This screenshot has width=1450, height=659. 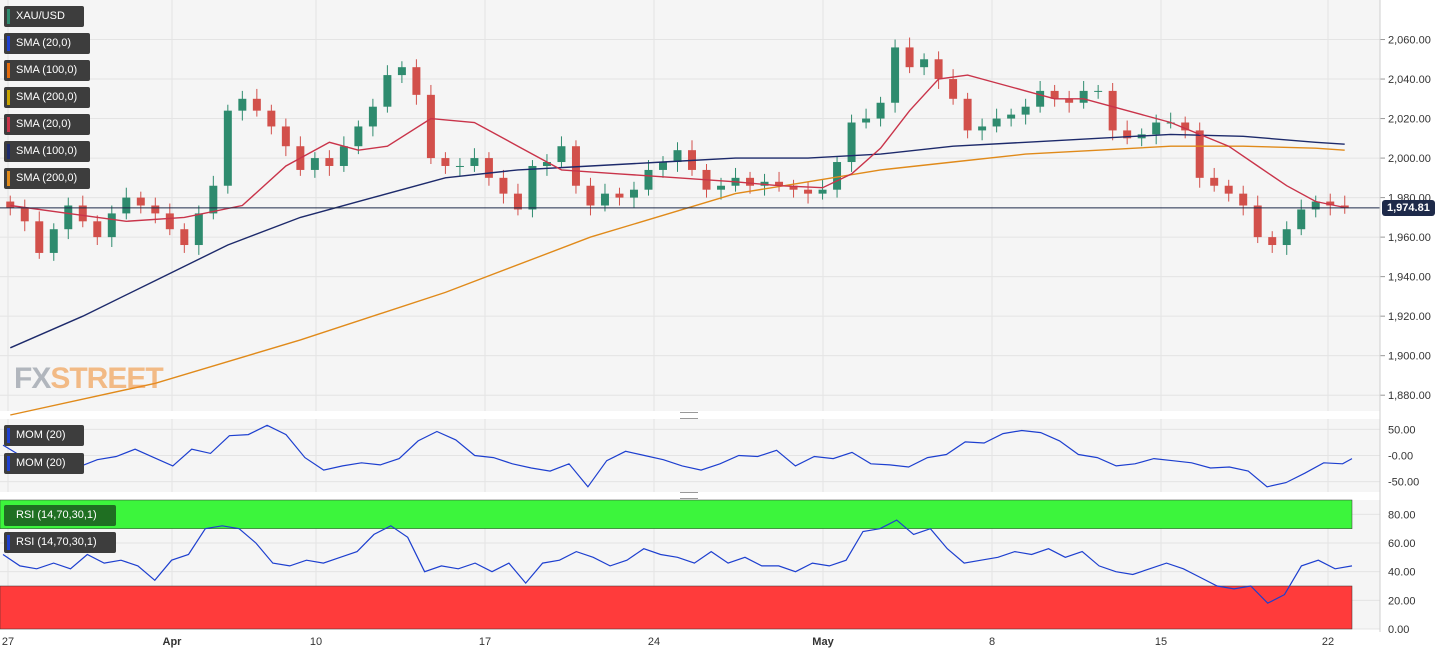 I want to click on legend-label: SMA (20,0), so click(x=44, y=124).